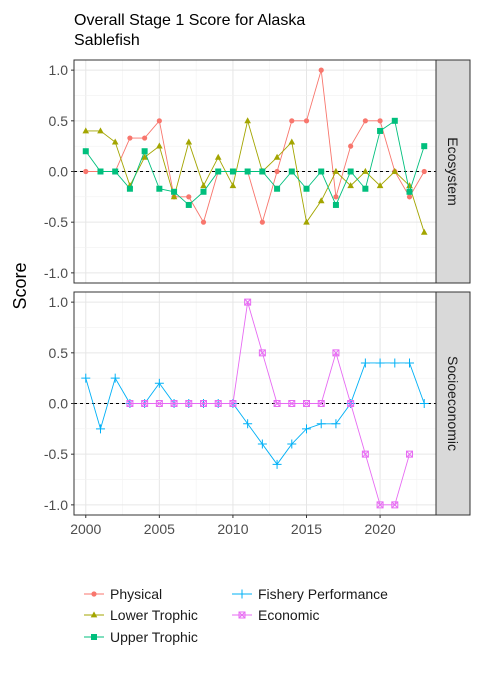 The width and height of the screenshot is (480, 677). I want to click on legend-item-fishery-performance: Fishery Performance, so click(310, 594).